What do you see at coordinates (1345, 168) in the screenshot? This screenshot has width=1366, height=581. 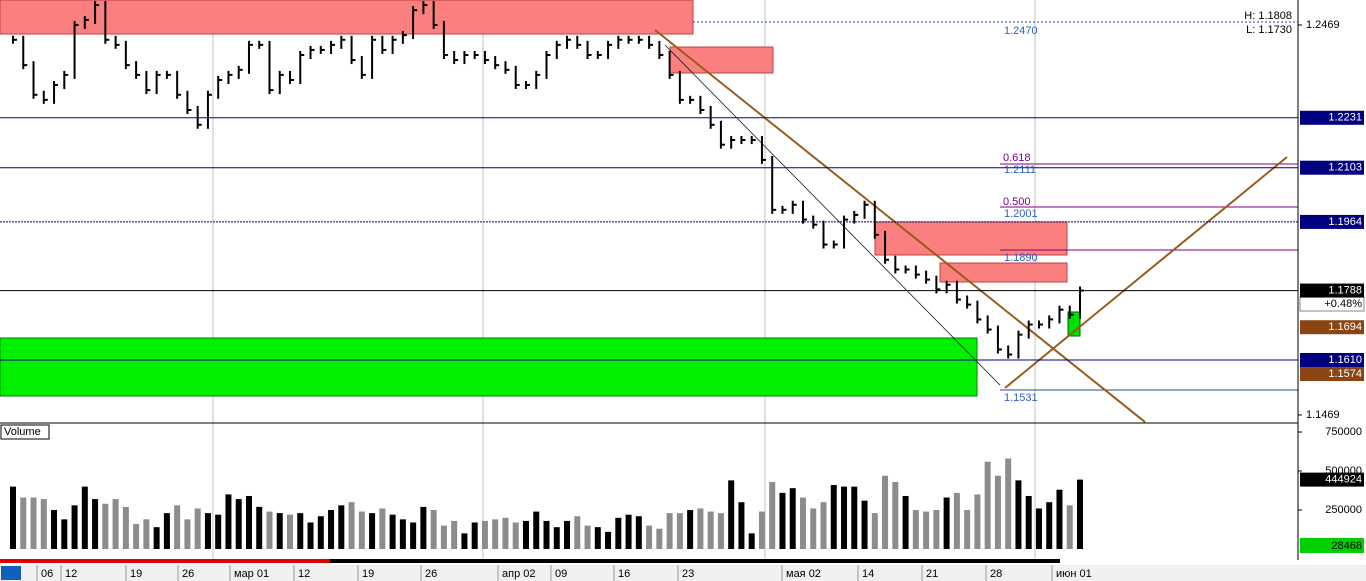 I see `level-label: 1.2103` at bounding box center [1345, 168].